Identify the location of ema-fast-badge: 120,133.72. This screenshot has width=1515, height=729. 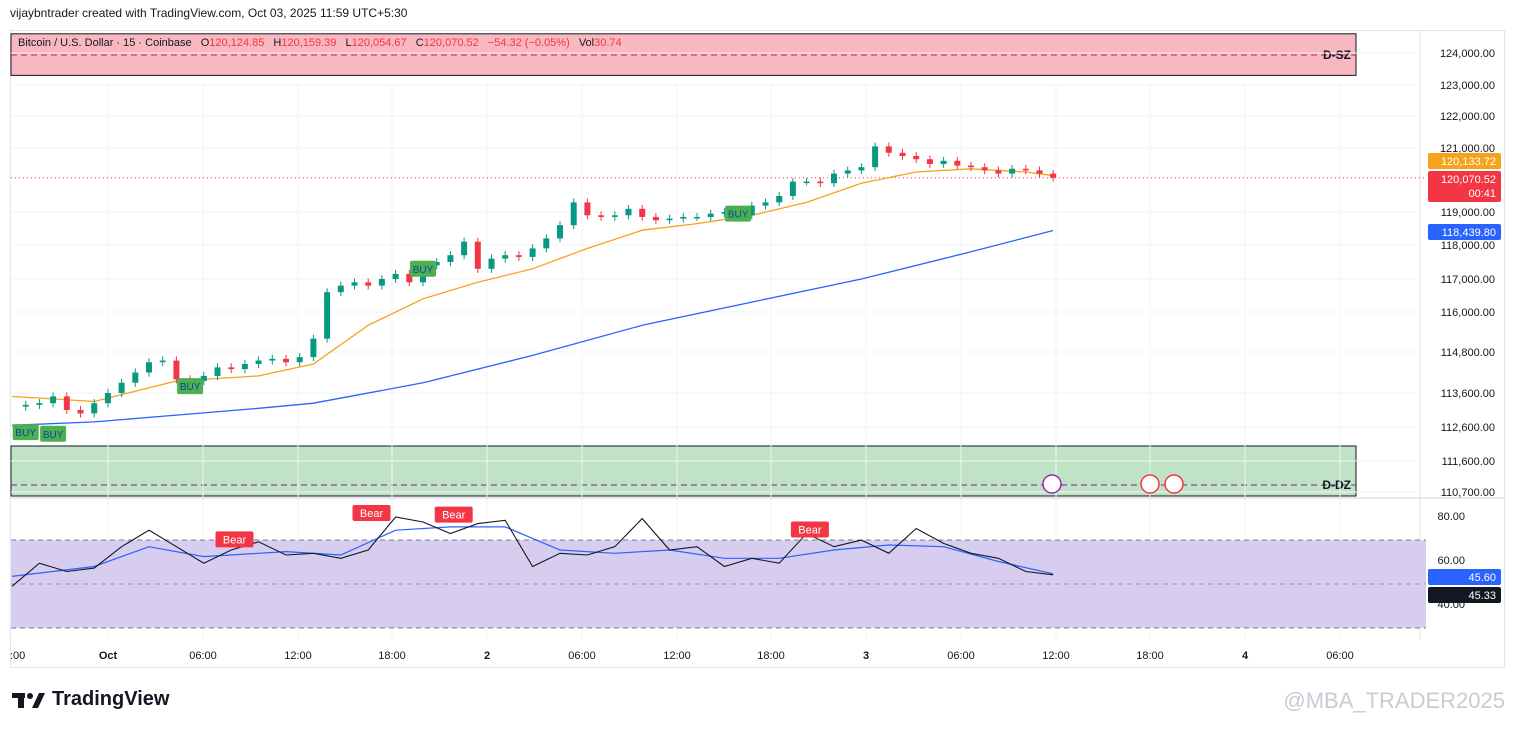
(1468, 162).